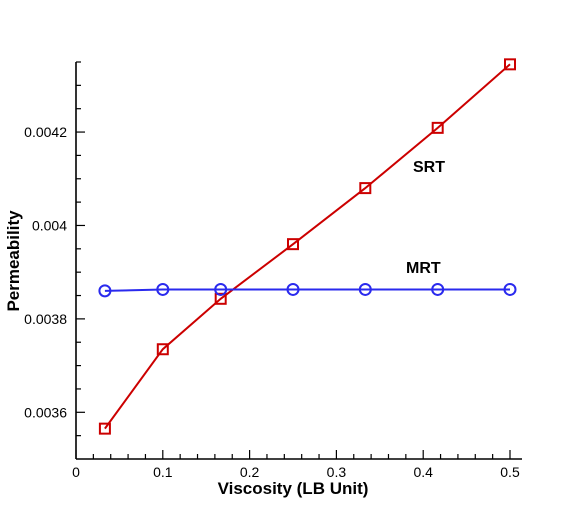 Image resolution: width=581 pixels, height=517 pixels. I want to click on y-tick-label: 0.0042, so click(45, 132).